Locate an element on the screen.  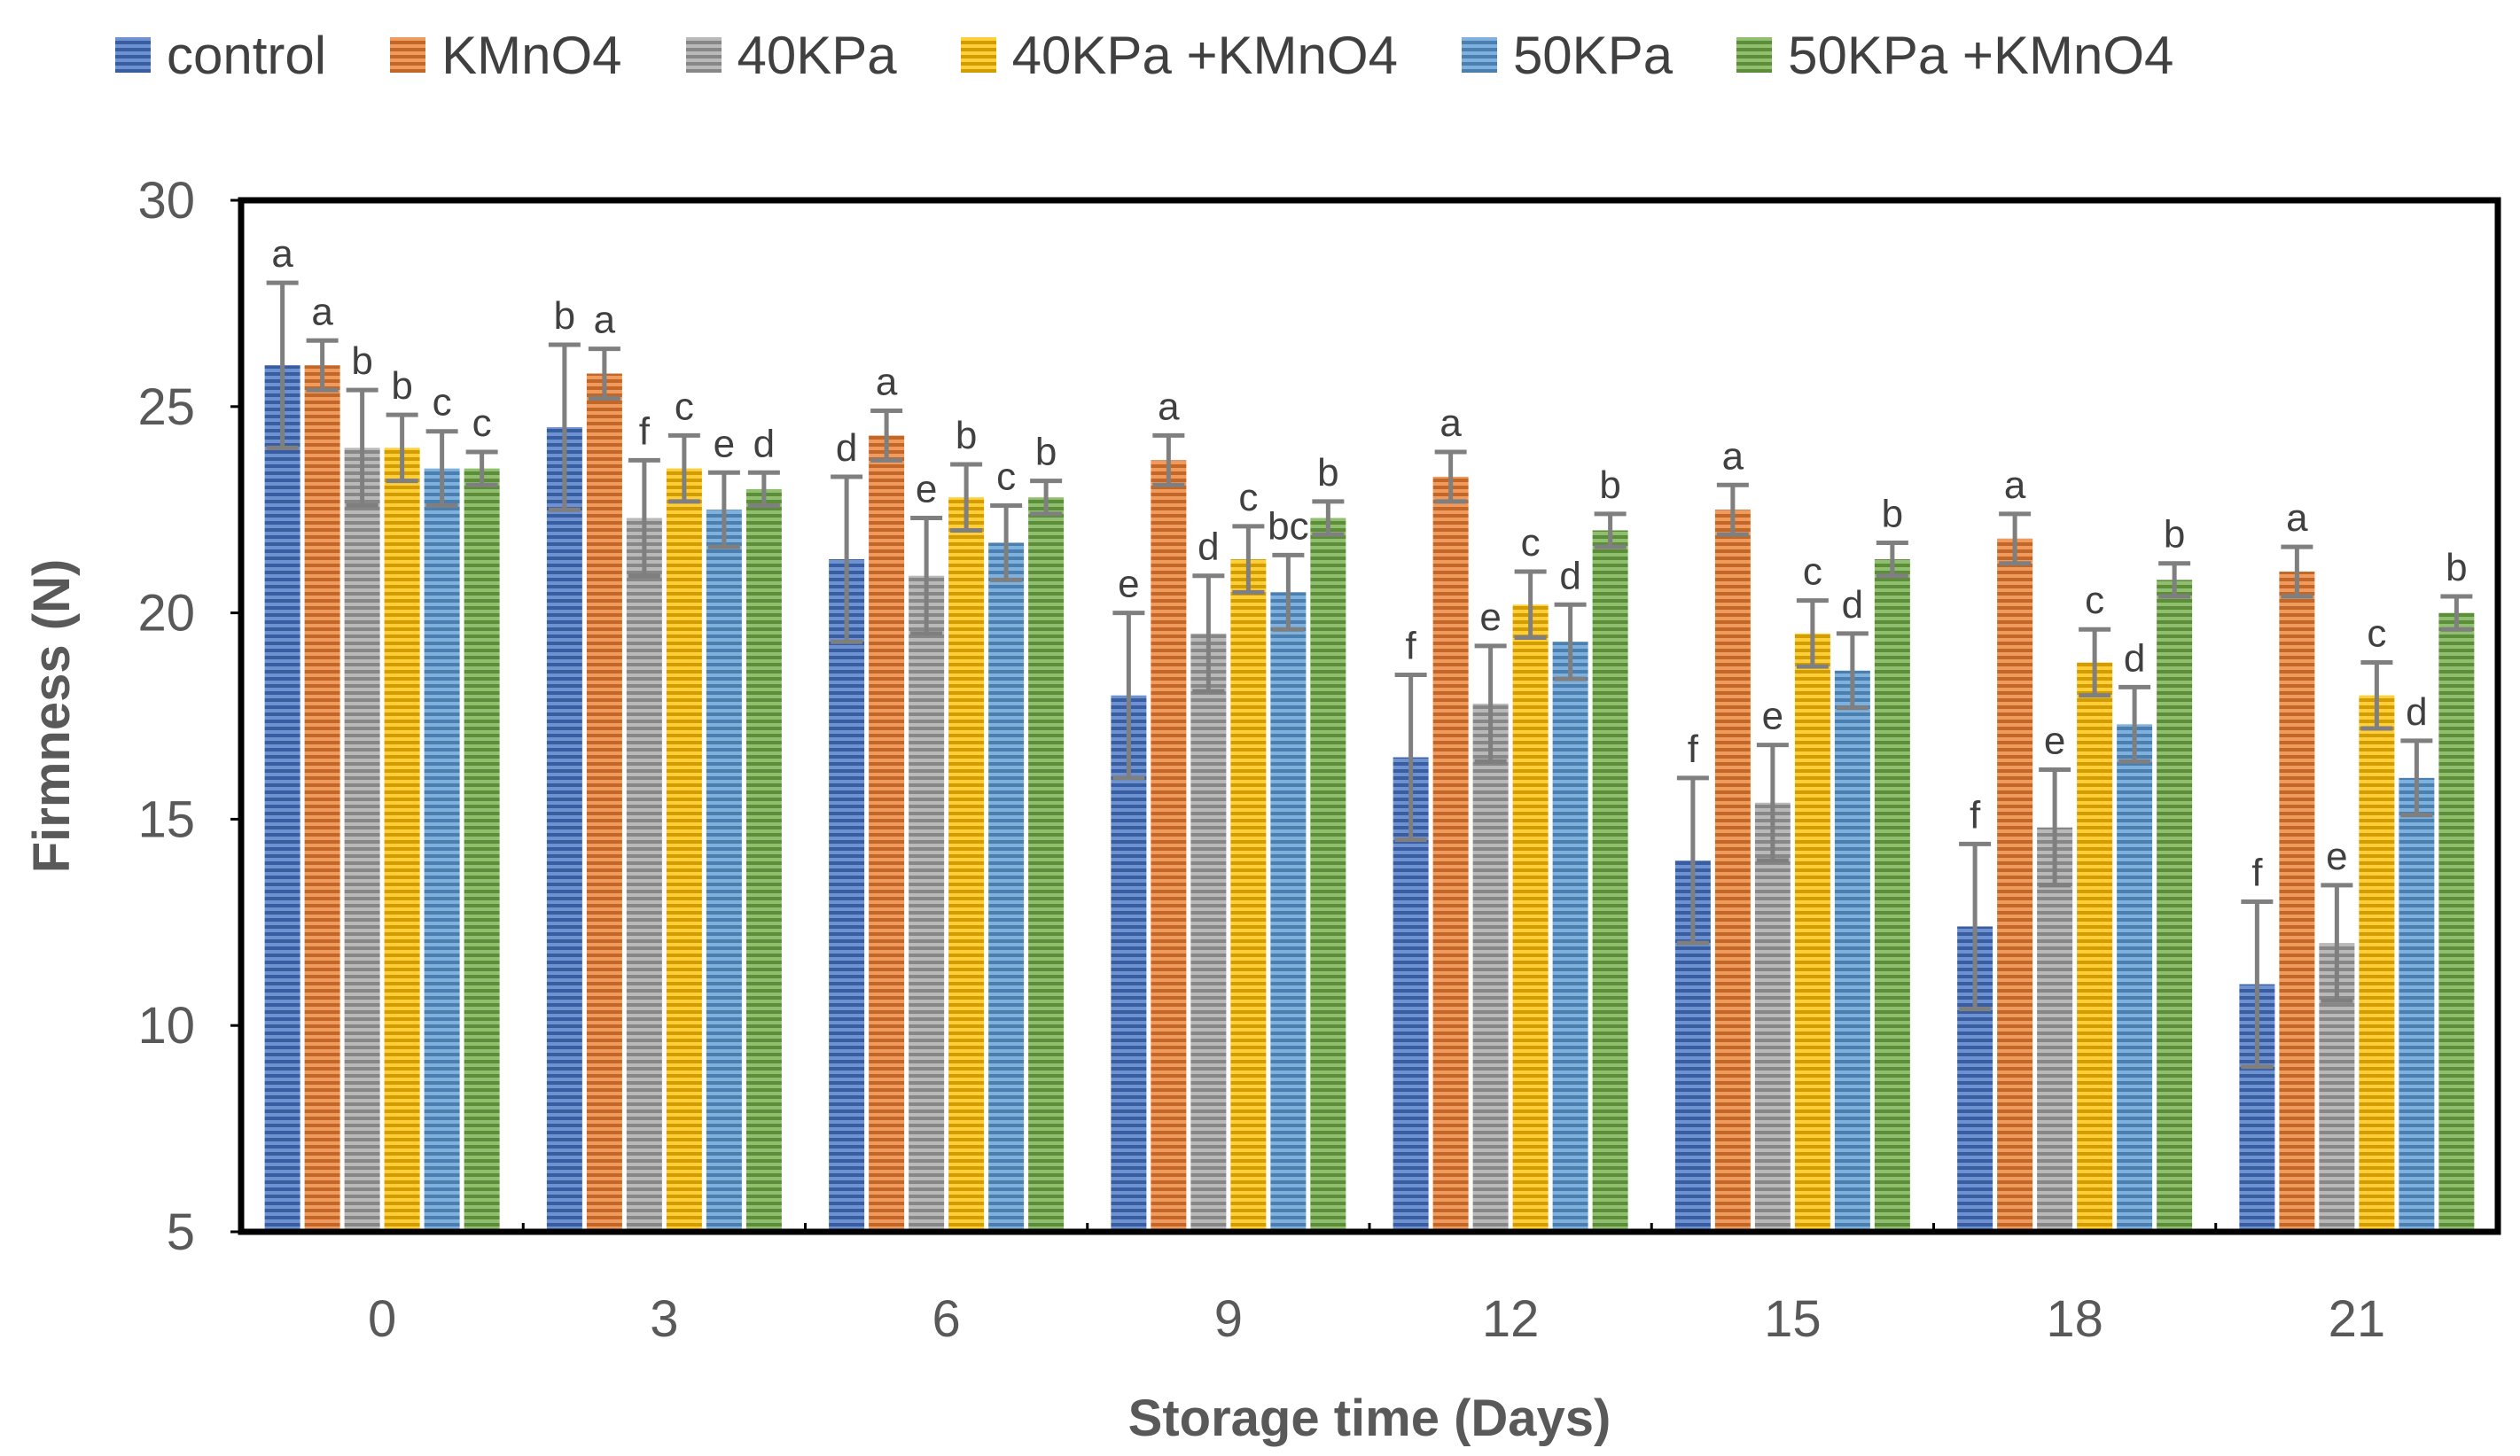
y-tick-label: 25 is located at coordinates (166, 407).